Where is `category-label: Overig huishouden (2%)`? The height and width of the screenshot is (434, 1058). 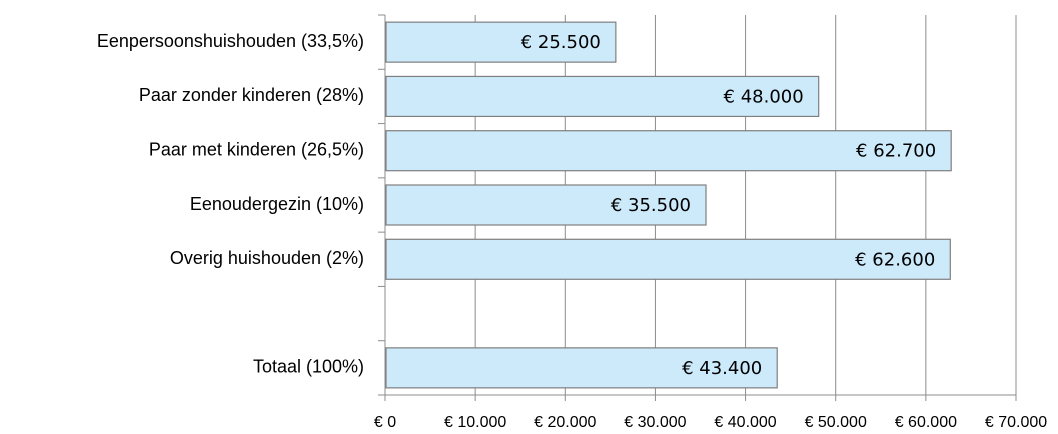
category-label: Overig huishouden (2%) is located at coordinates (267, 258).